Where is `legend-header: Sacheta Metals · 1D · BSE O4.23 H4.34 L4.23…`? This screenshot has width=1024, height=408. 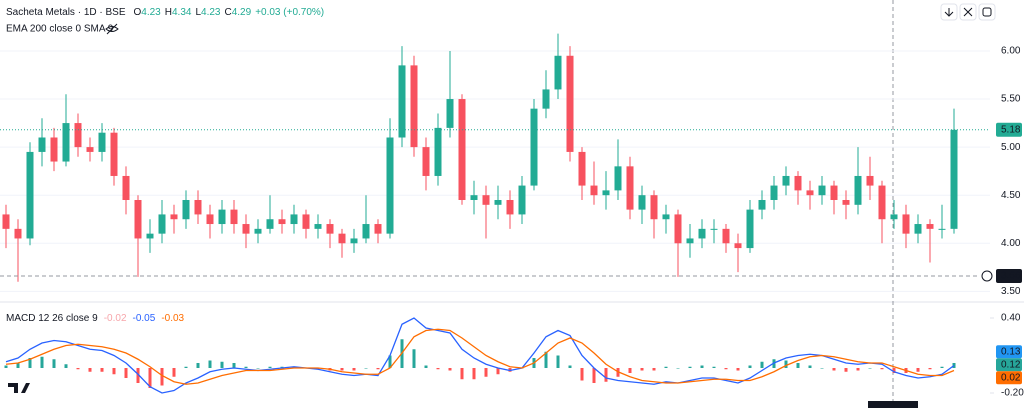
legend-header: Sacheta Metals · 1D · BSE O4.23 H4.34 L4.23… is located at coordinates (165, 12).